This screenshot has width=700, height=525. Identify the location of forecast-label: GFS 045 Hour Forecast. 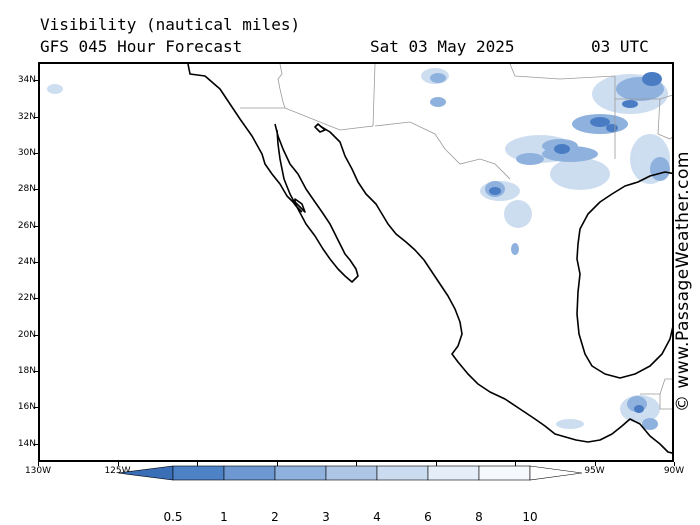
(141, 46).